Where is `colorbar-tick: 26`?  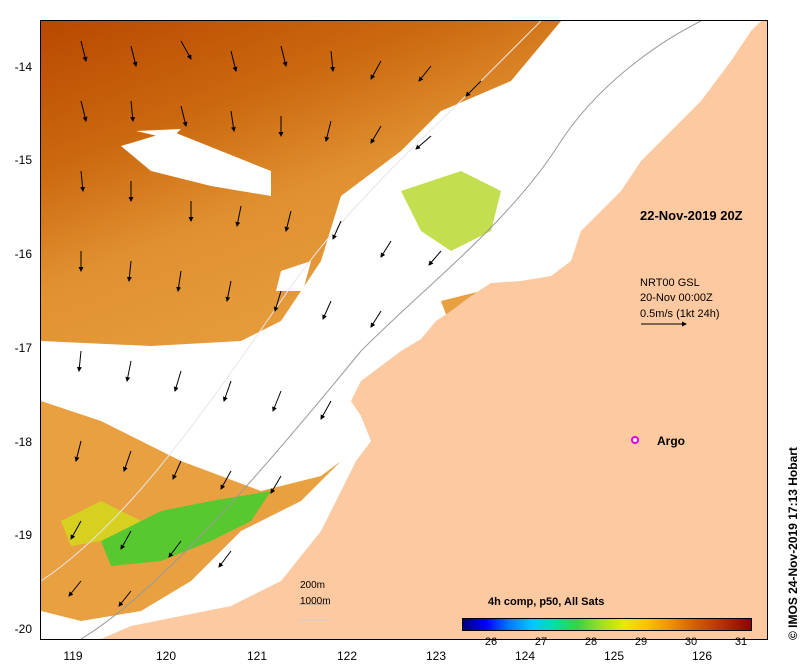 colorbar-tick: 26 is located at coordinates (491, 642).